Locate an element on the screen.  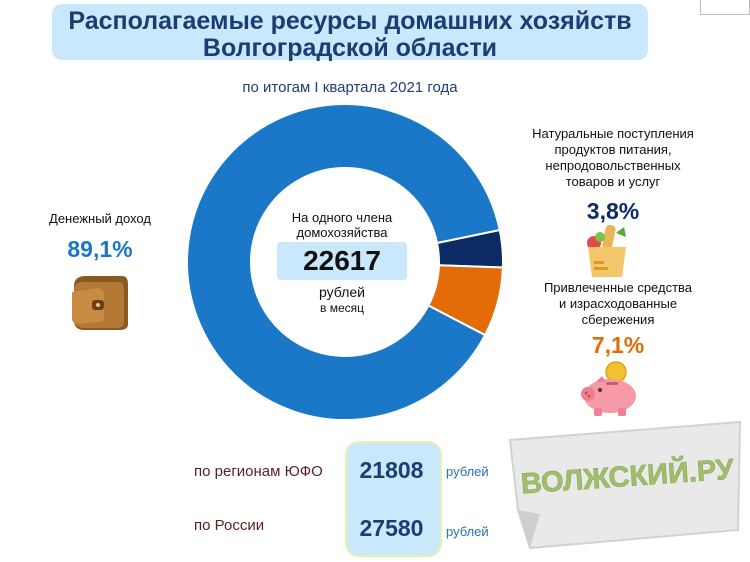
natural-label-3: непродовольственных is located at coordinates (613, 165).